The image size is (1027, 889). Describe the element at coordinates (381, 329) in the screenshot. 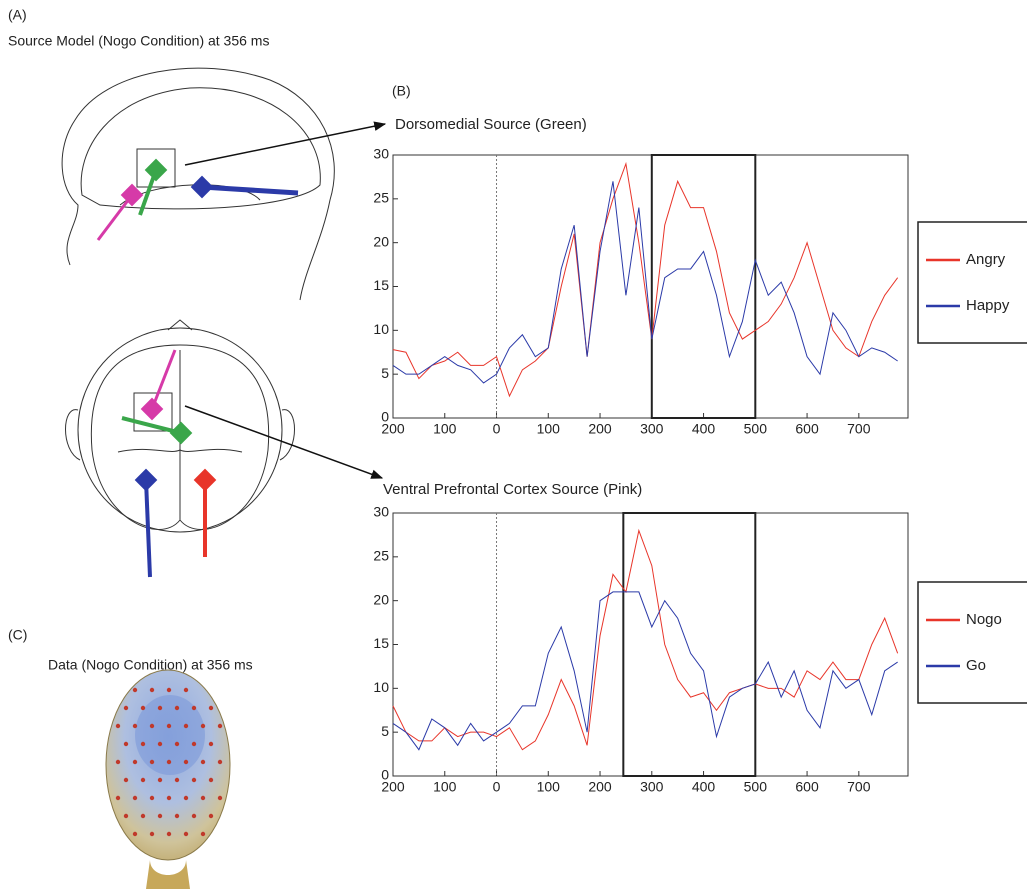

I see `y-tick-label: 10` at that location.